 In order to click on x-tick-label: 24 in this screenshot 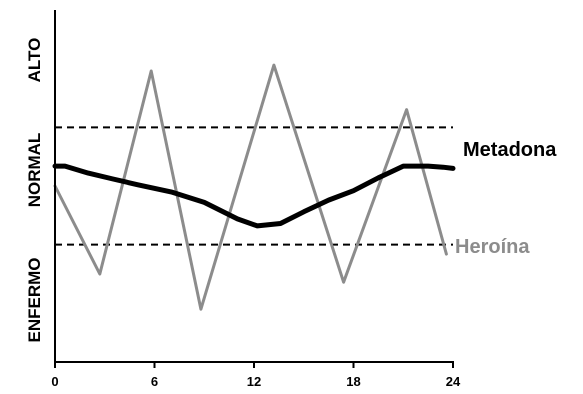, I will do `click(453, 381)`.